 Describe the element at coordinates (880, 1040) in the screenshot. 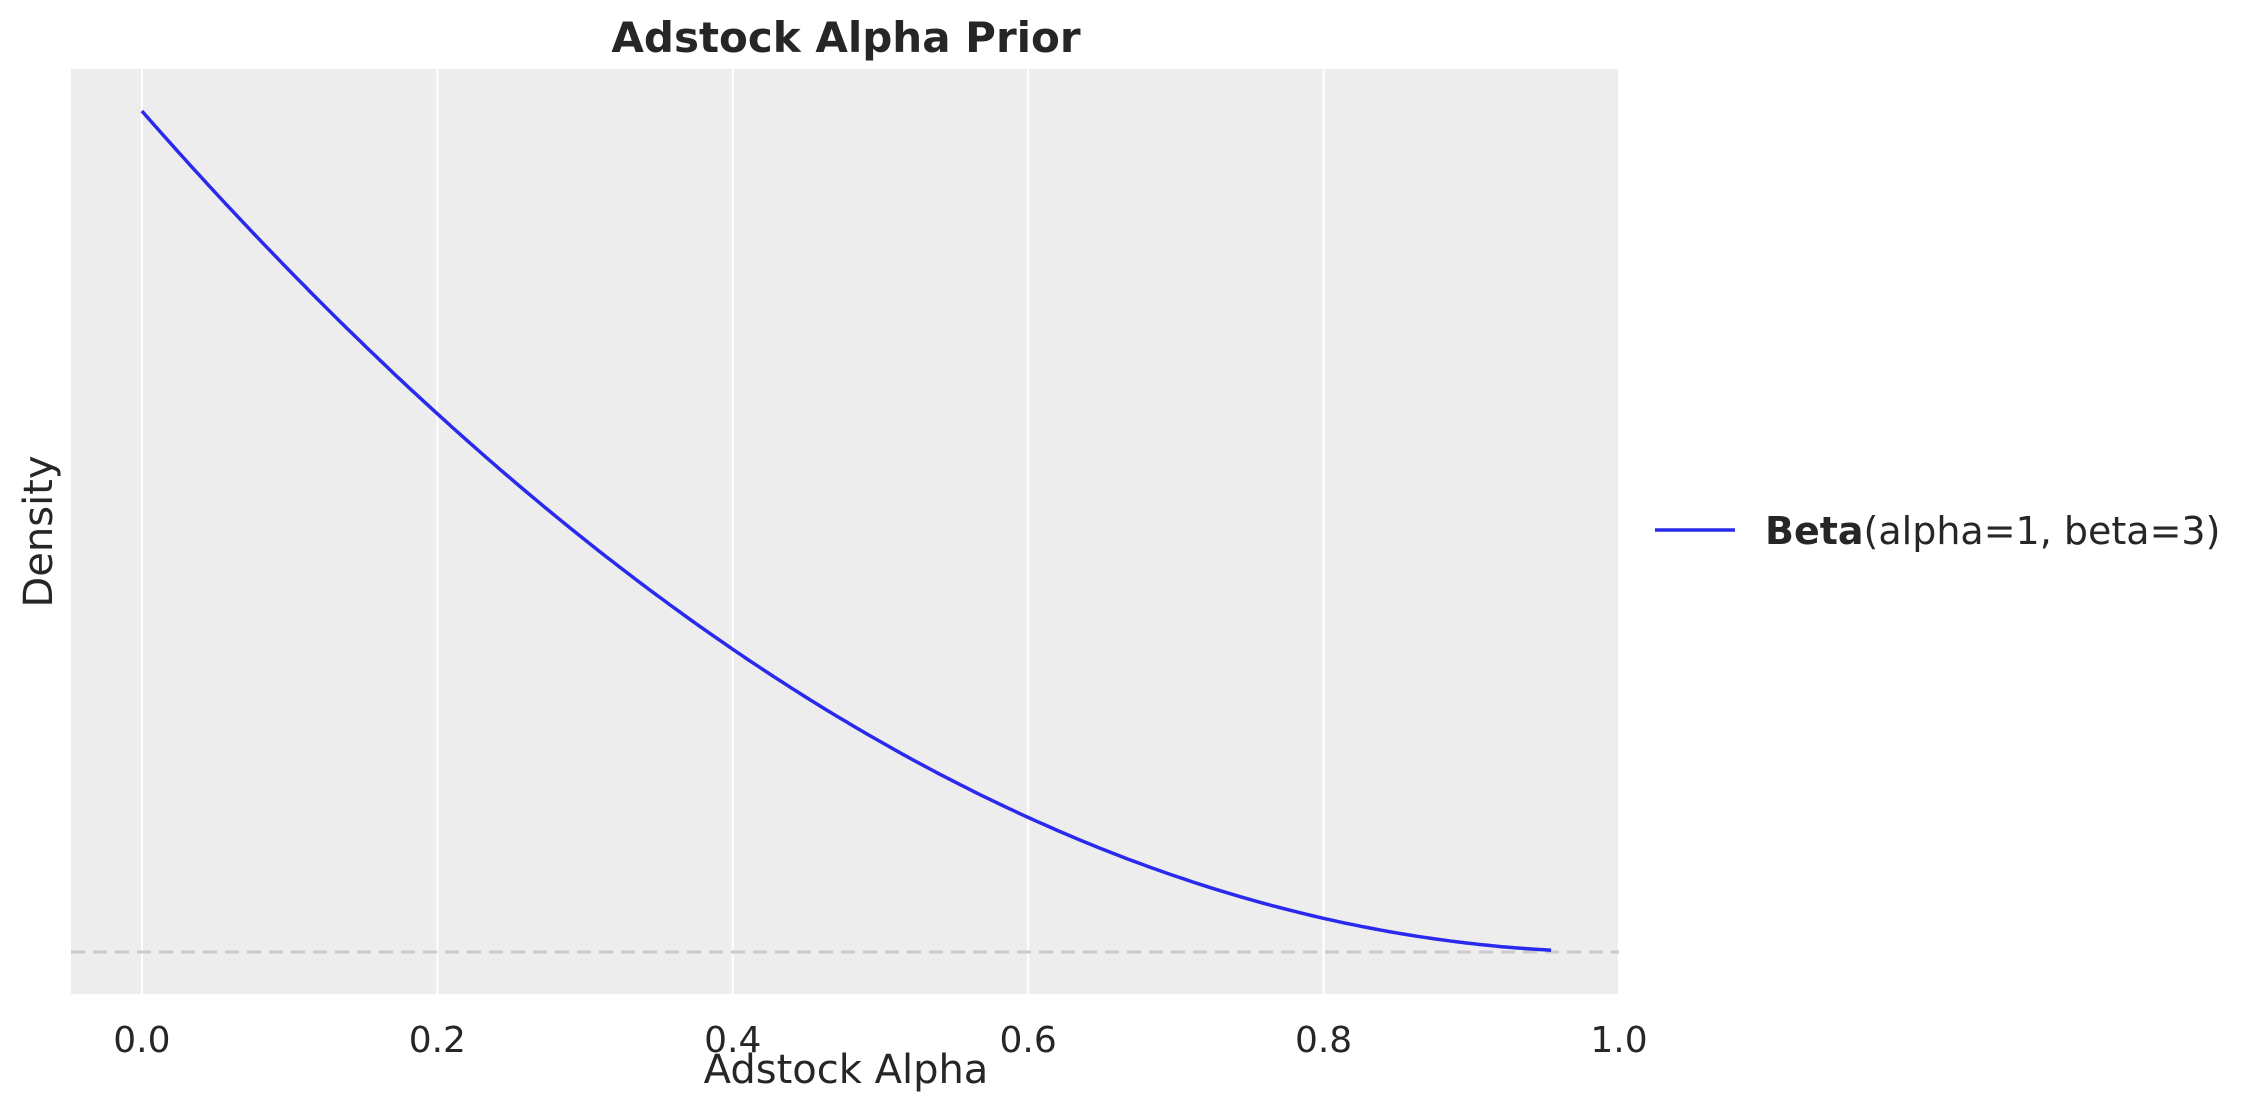

I see `x-tick-labels: 0.0 0.2 0.4 0.6 0.8 1.0` at that location.